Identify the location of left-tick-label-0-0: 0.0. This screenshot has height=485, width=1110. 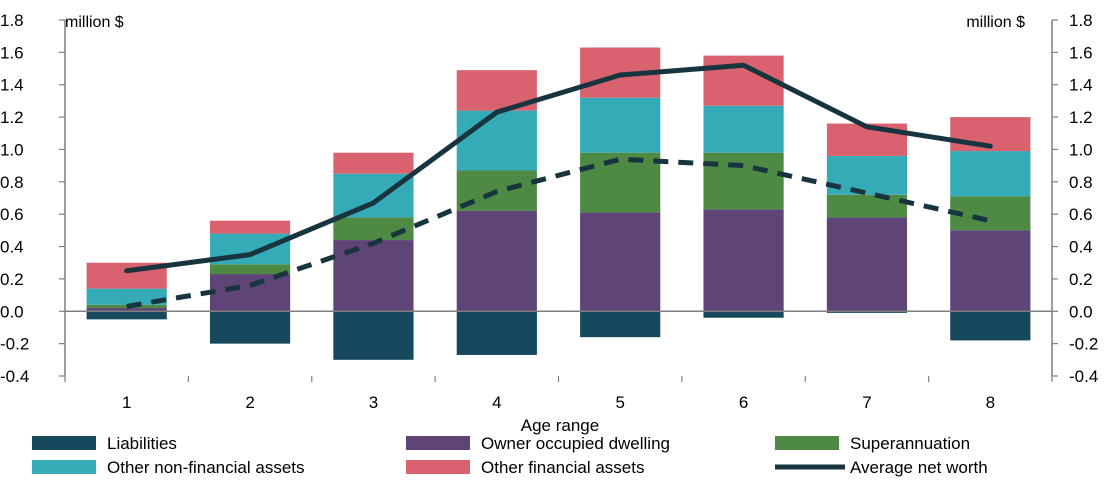
(12, 311).